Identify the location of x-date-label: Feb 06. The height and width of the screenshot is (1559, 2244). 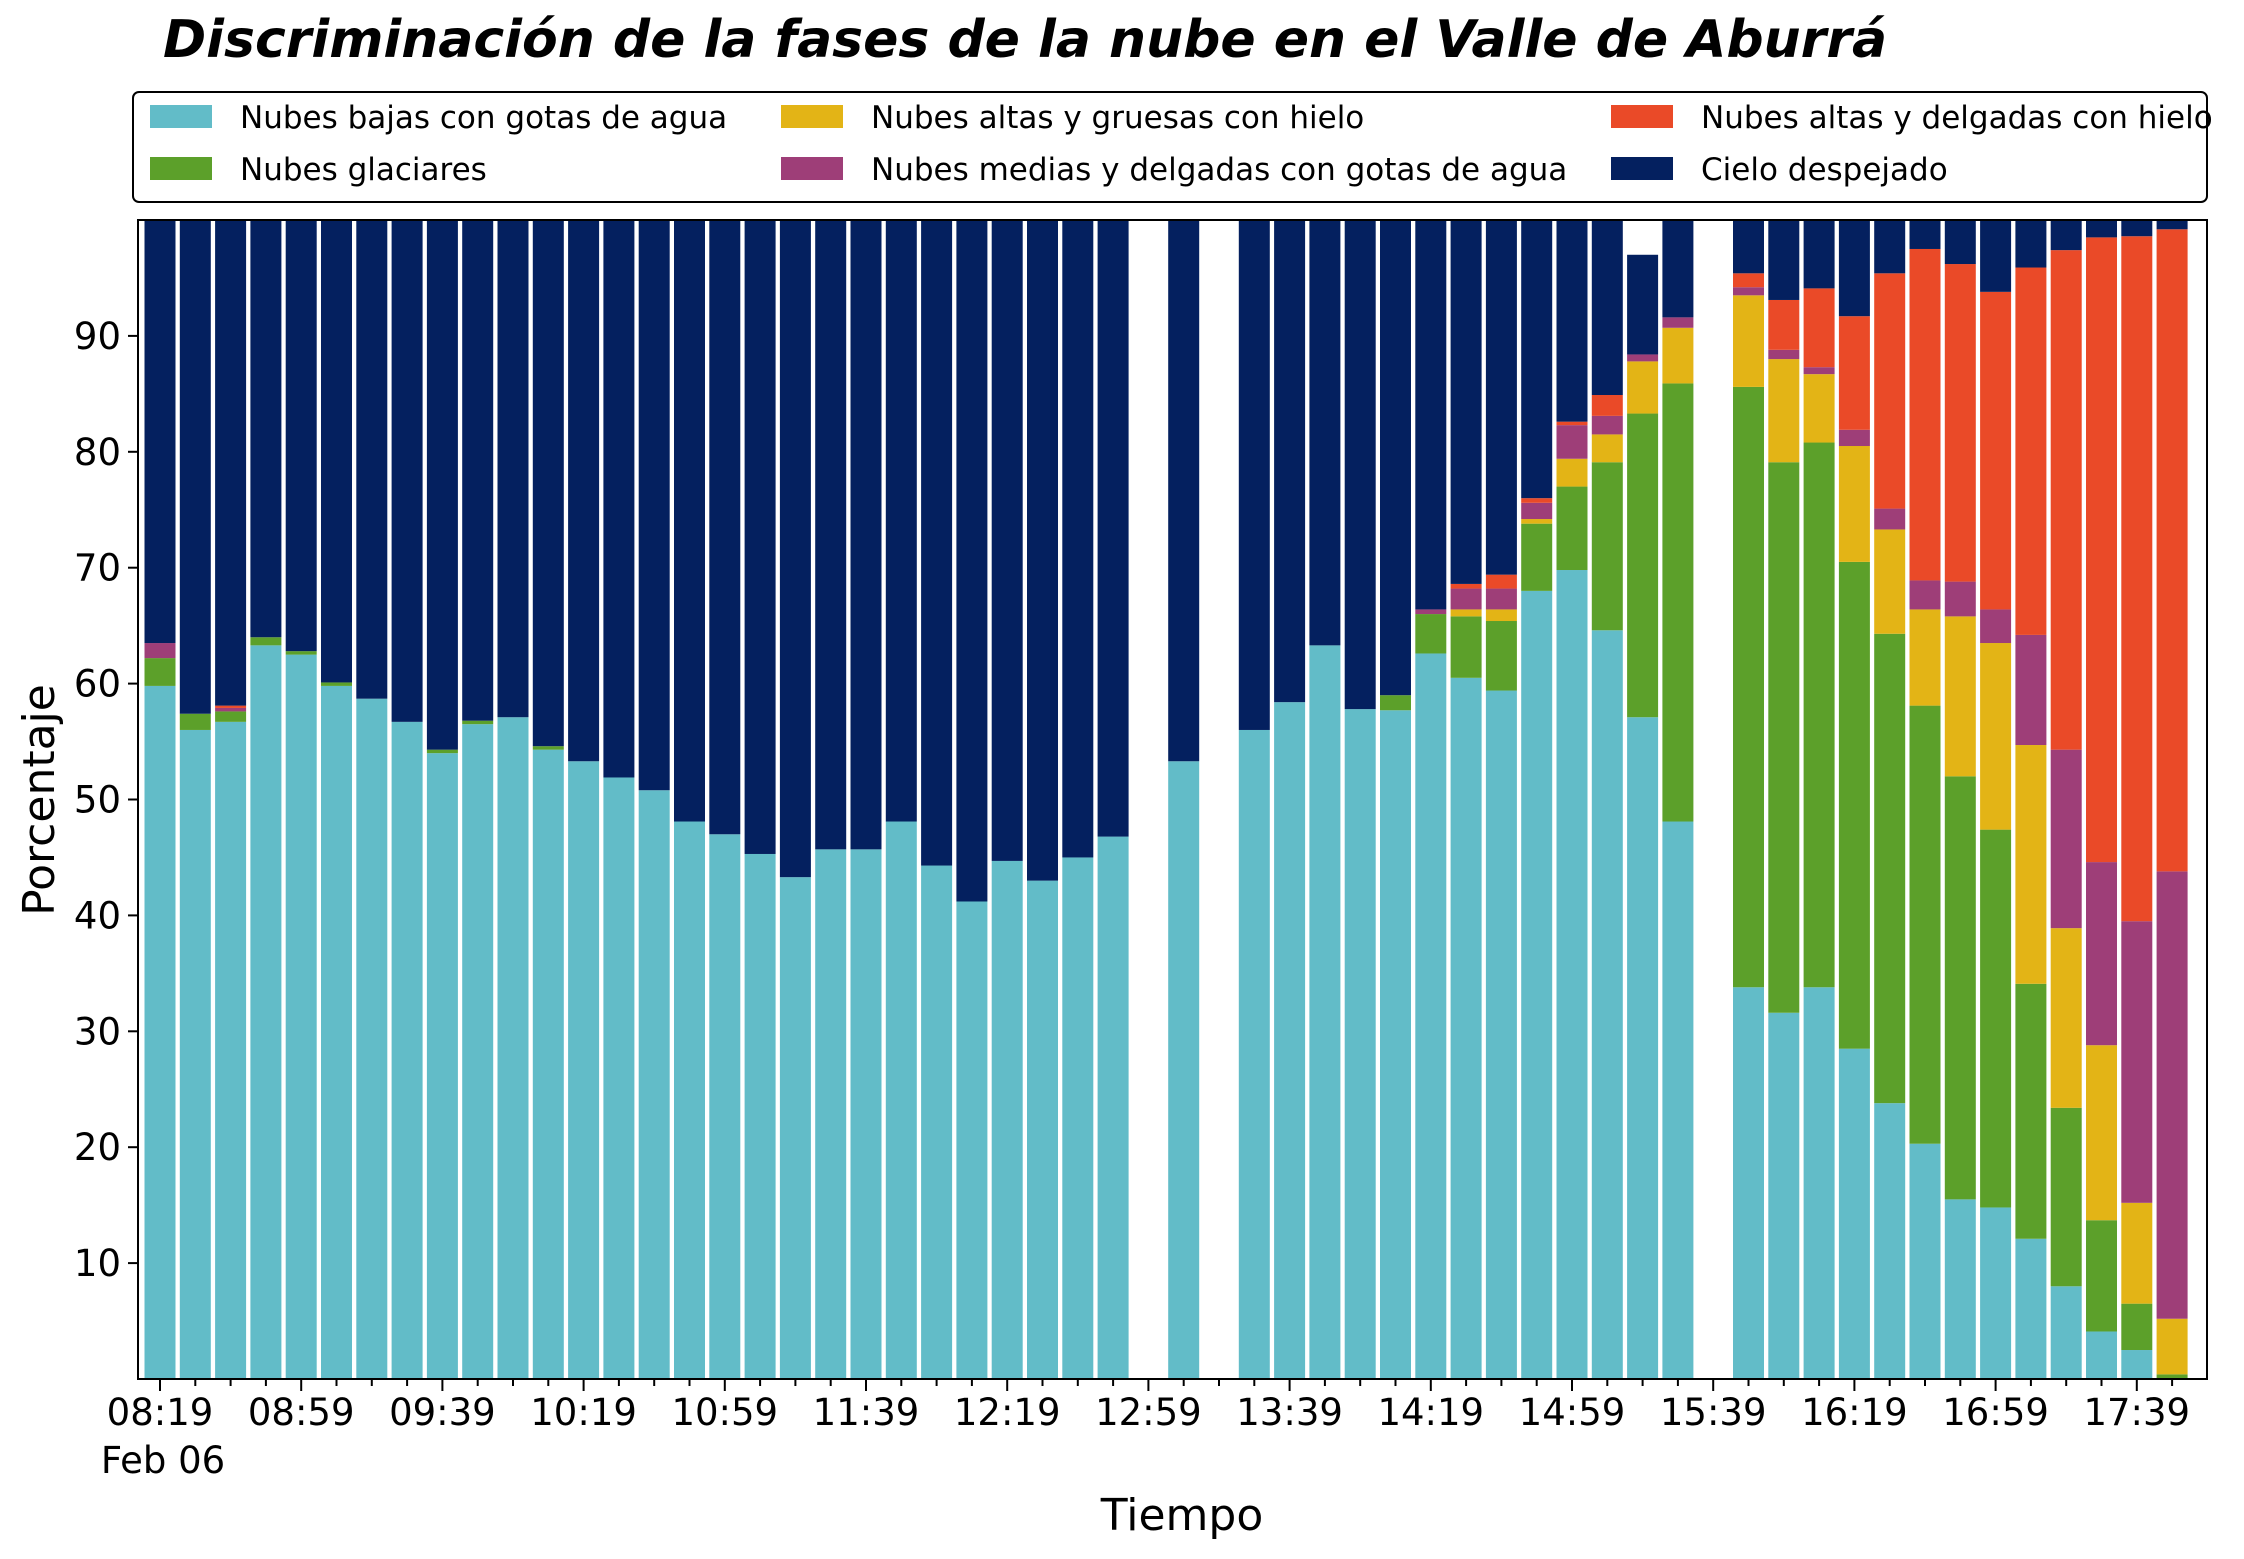
(163, 1460).